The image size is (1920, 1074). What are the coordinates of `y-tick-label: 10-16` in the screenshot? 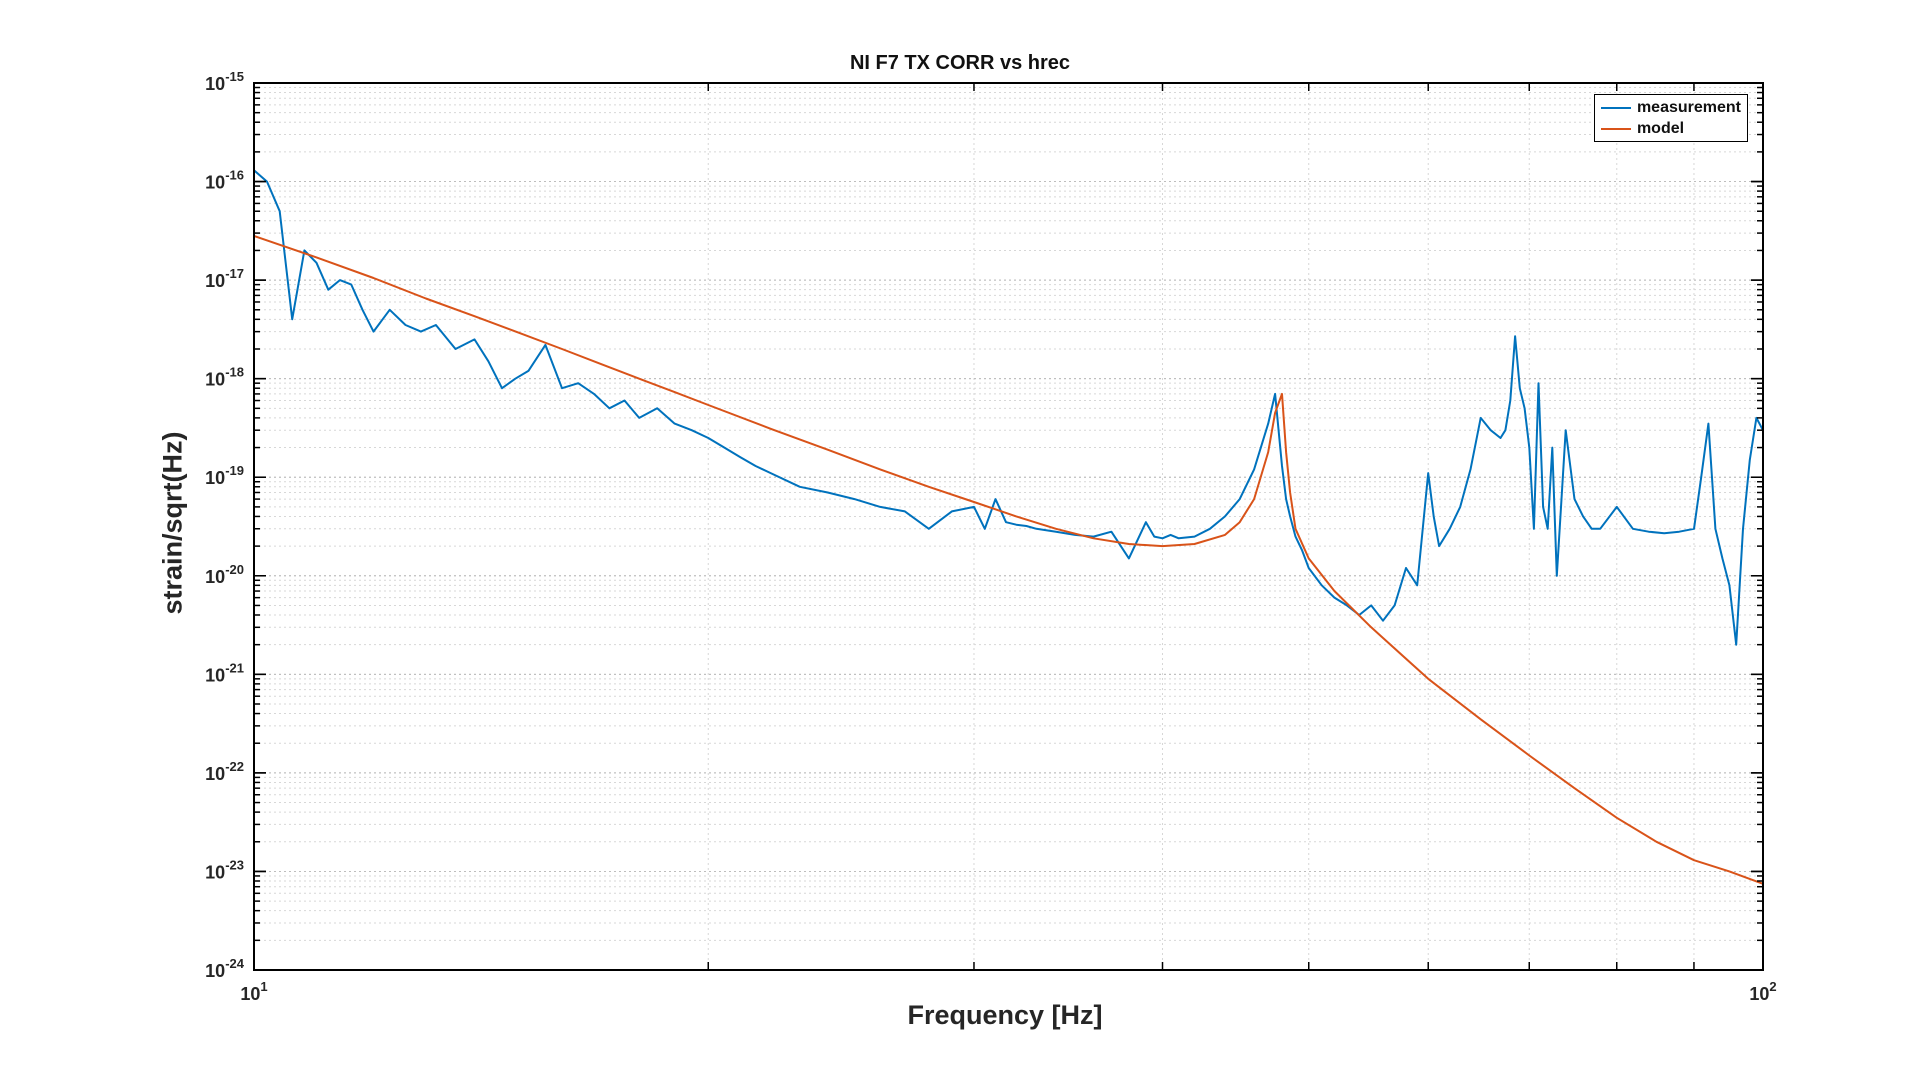 It's located at (224, 180).